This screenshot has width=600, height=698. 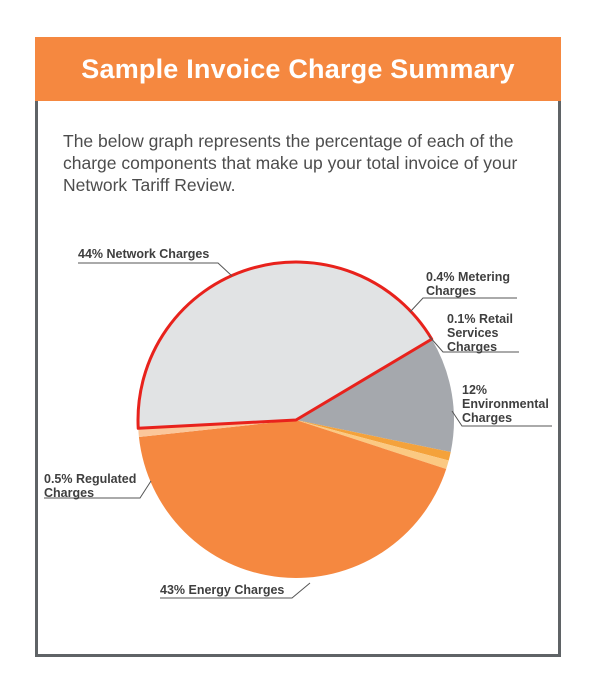 I want to click on pie-slice-metering-charges, so click(x=372, y=444).